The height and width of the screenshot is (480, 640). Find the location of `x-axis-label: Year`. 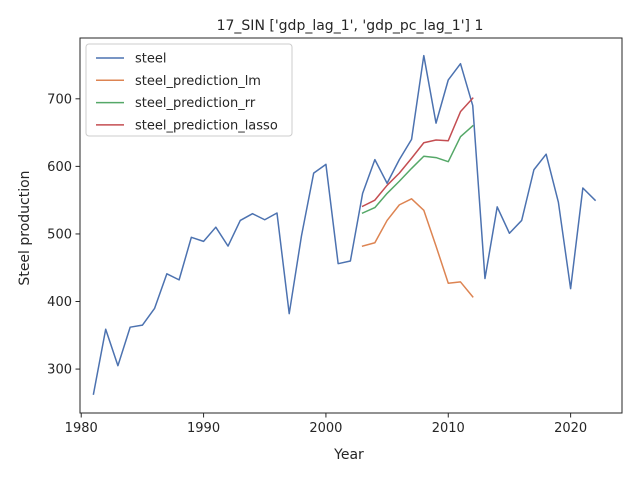

x-axis-label: Year is located at coordinates (348, 455).